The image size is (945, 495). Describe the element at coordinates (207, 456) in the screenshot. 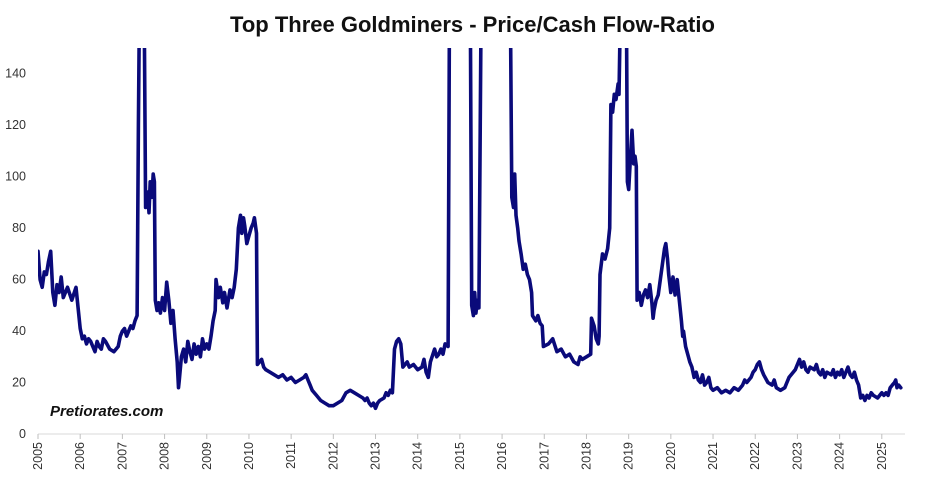

I see `x-tick-label: 2009` at that location.